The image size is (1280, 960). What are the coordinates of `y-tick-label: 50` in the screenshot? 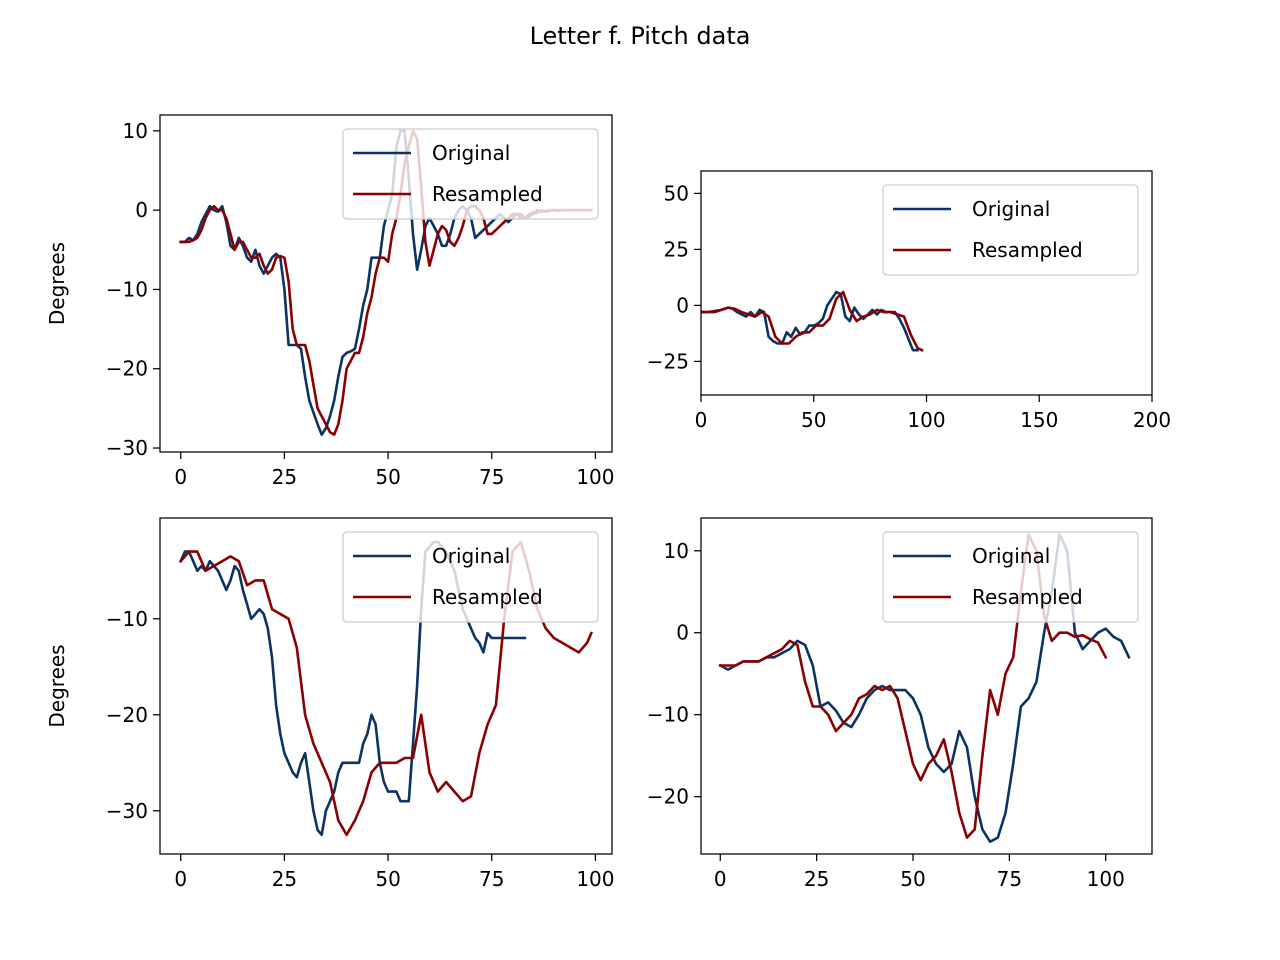 It's located at (676, 193).